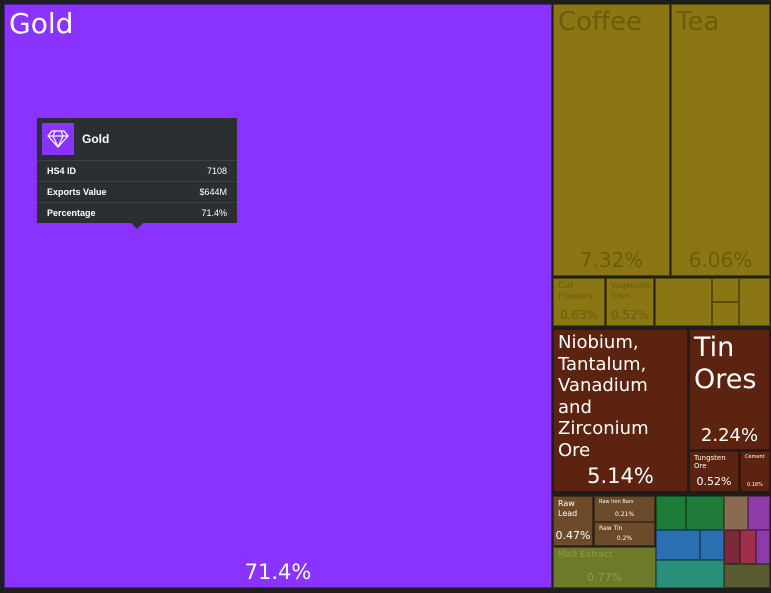  Describe the element at coordinates (579, 315) in the screenshot. I see `tile-value-label: 0.63%` at that location.